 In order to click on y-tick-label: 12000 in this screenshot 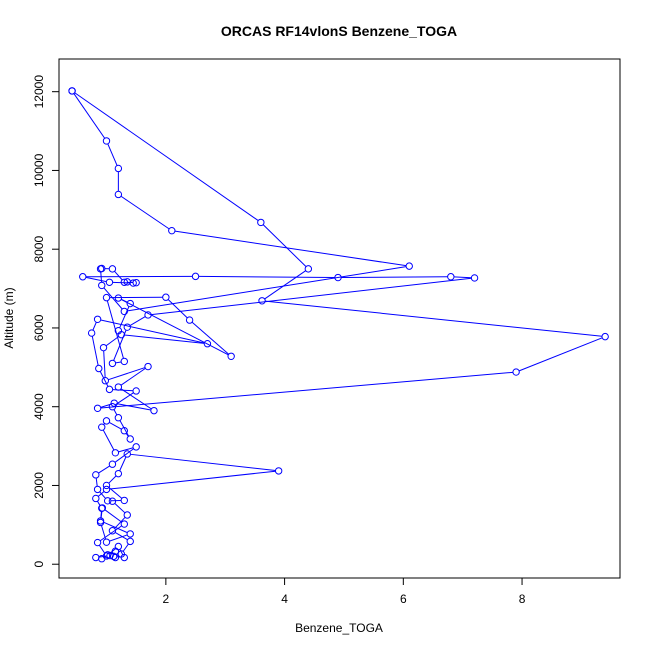, I will do `click(39, 92)`.